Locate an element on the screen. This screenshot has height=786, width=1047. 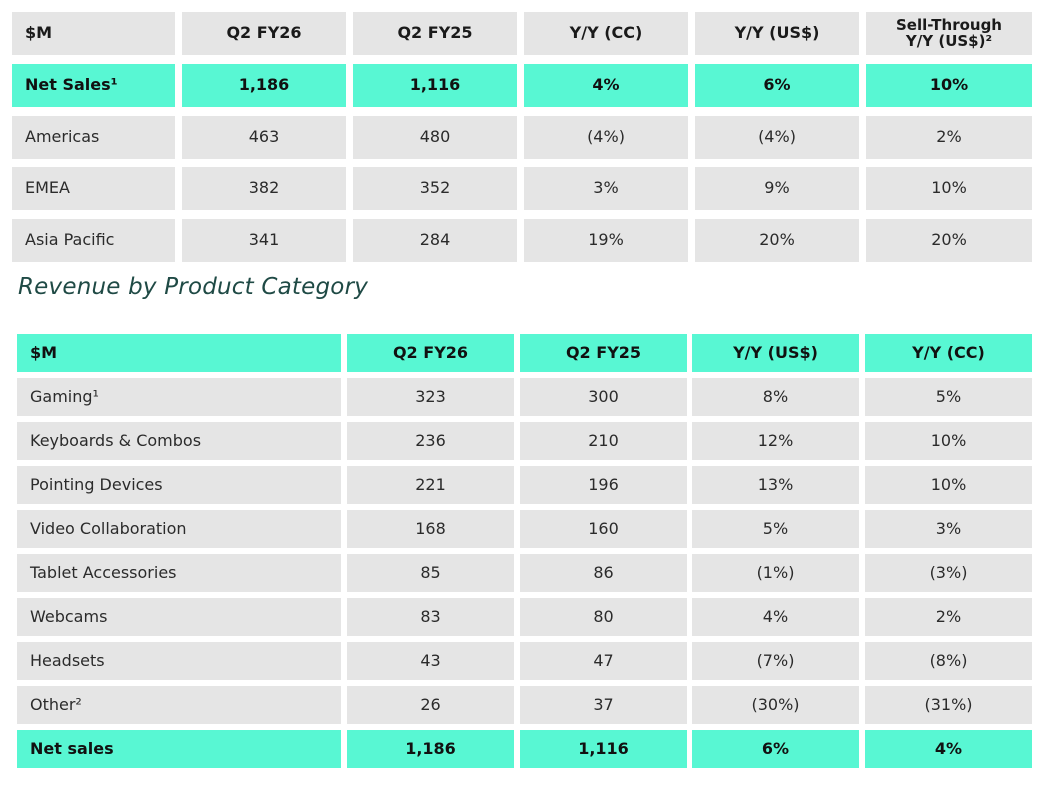
category-cell: 196 is located at coordinates (603, 485).